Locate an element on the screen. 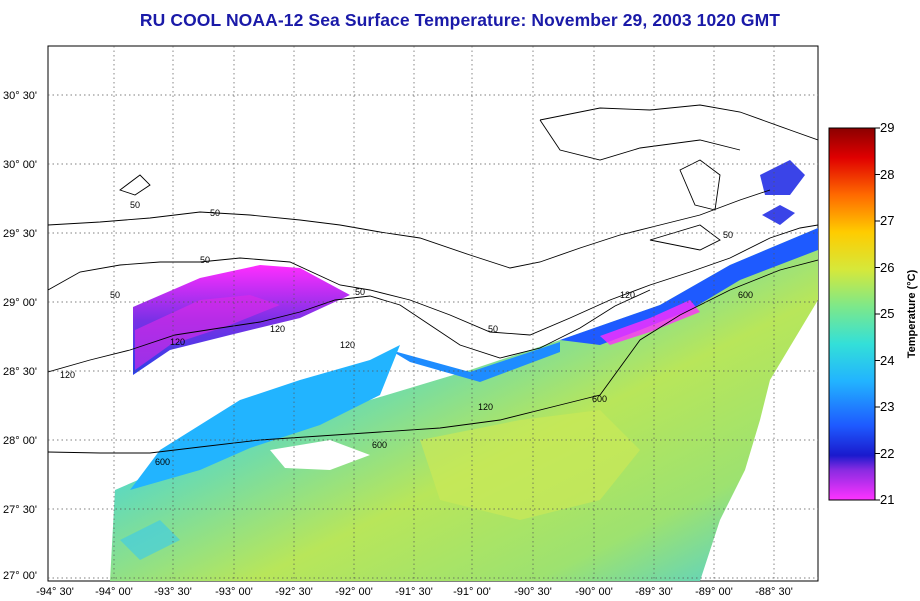 The image size is (920, 601). lon-label: -91° 00' is located at coordinates (472, 592).